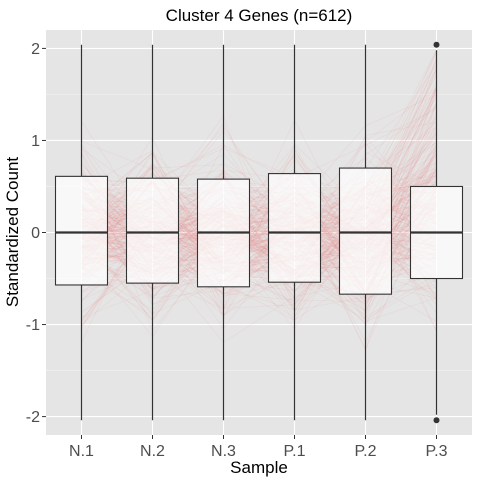 The height and width of the screenshot is (480, 480). I want to click on y-tick-label: 0, so click(35, 233).